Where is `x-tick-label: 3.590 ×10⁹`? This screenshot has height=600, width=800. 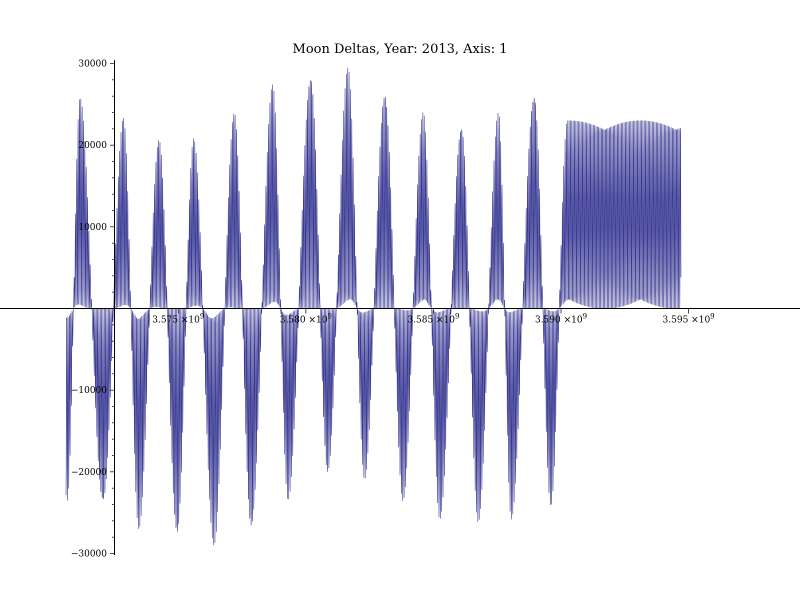
x-tick-label: 3.590 ×10⁹ is located at coordinates (561, 319).